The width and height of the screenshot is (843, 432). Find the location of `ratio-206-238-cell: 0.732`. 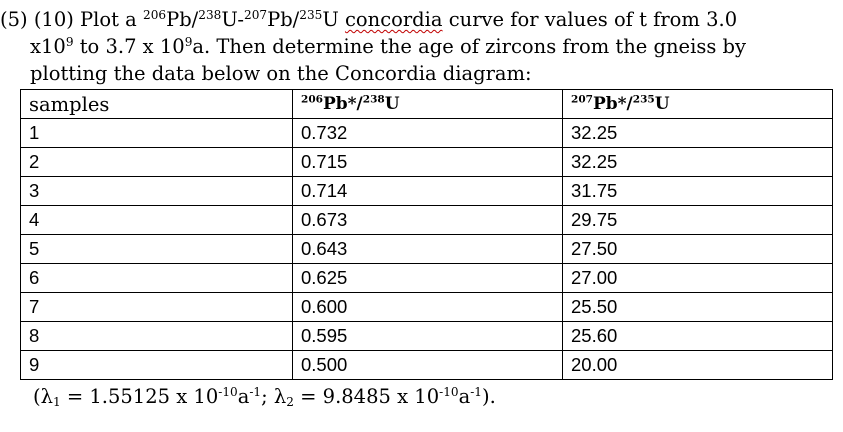

ratio-206-238-cell: 0.732 is located at coordinates (427, 133).